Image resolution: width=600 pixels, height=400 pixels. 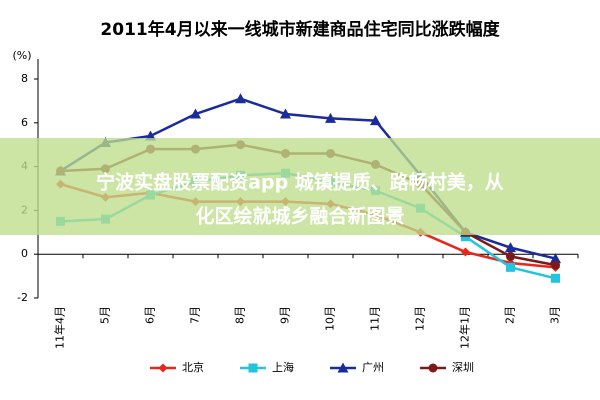 What do you see at coordinates (24, 253) in the screenshot?
I see `y-tick-label: 0` at bounding box center [24, 253].